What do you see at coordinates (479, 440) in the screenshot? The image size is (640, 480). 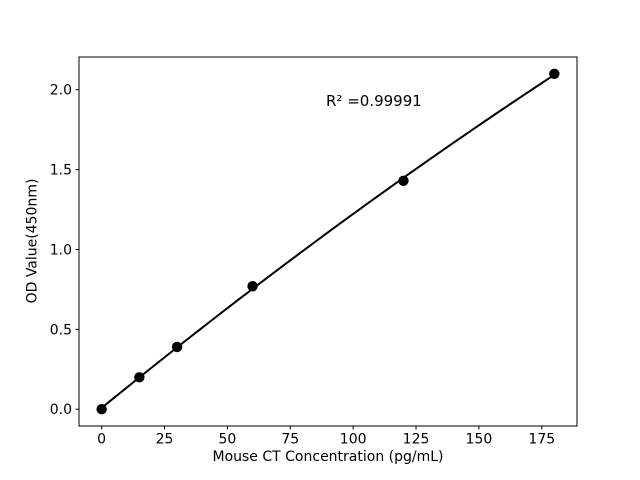 I see `x-tick-label: 150` at bounding box center [479, 440].